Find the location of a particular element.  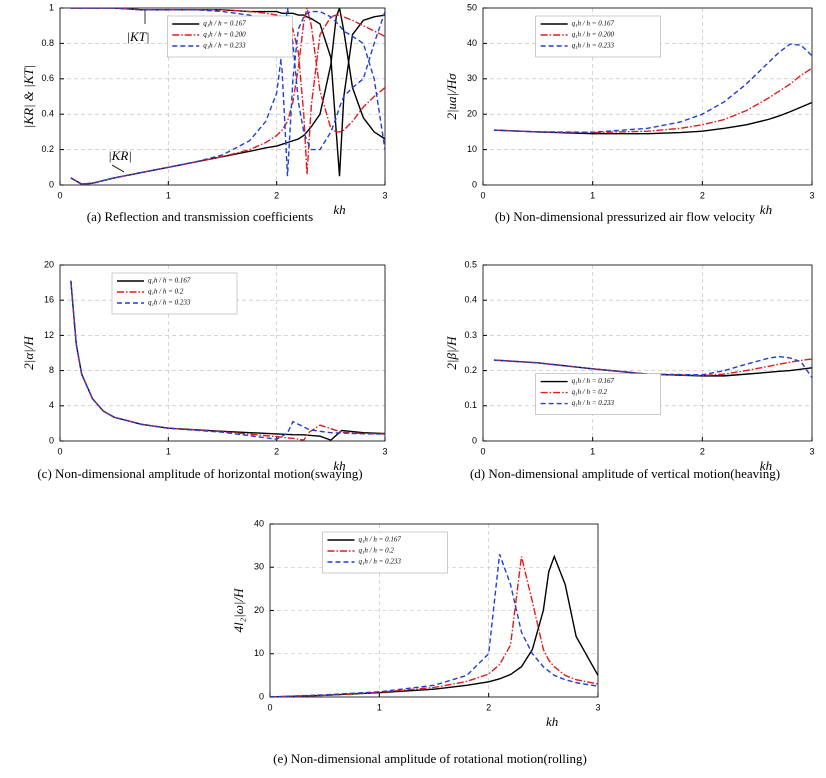

annotation: |KT| is located at coordinates (137, 36).